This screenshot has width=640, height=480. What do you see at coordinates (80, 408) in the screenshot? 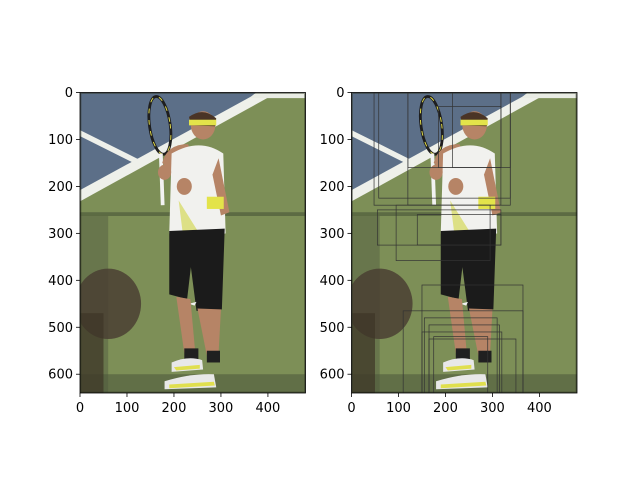
I see `left-x-tick-label: 0` at bounding box center [80, 408].